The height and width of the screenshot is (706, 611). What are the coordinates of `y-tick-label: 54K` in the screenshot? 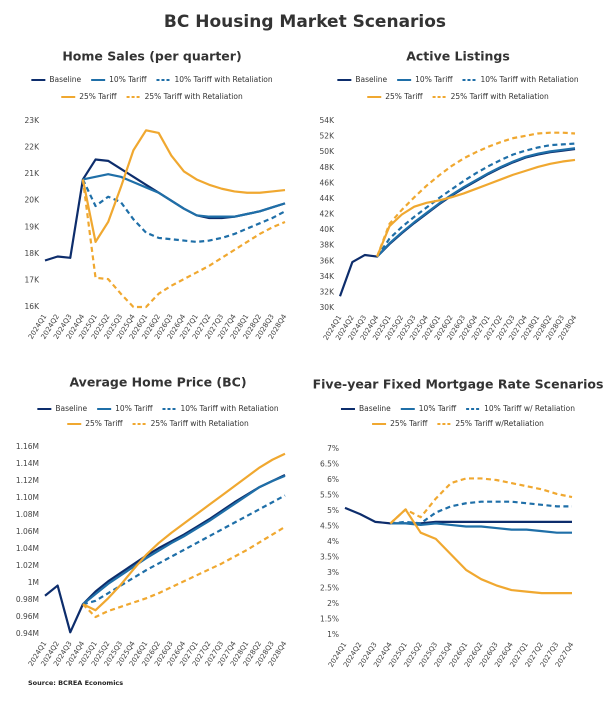 It's located at (328, 120).